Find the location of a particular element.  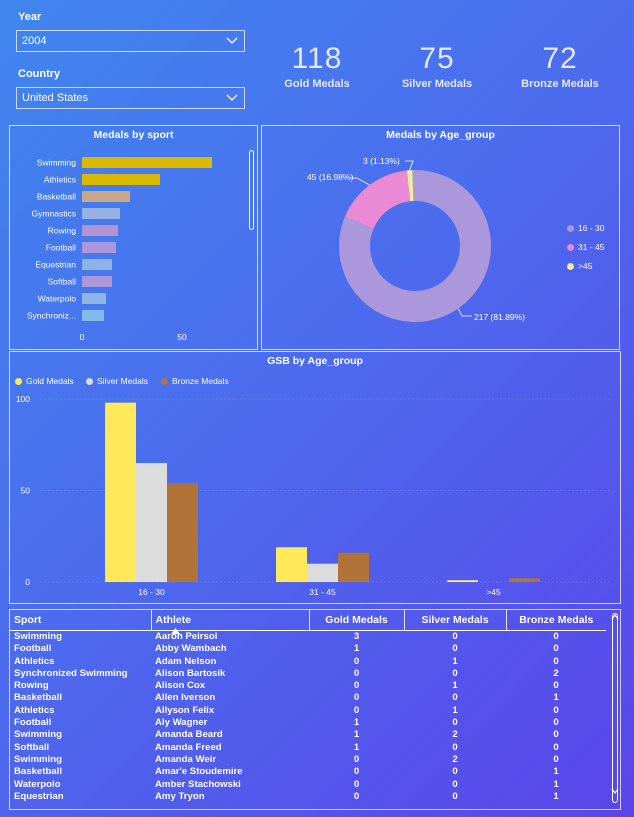

y-tick-label: 0 is located at coordinates (27, 582).